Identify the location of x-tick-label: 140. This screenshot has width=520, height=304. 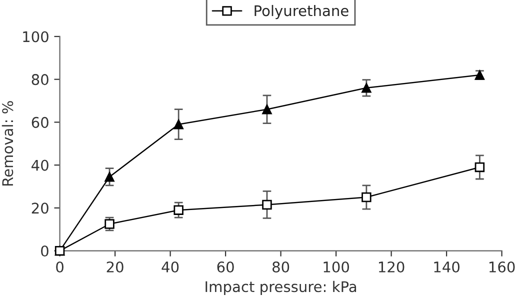
(447, 267).